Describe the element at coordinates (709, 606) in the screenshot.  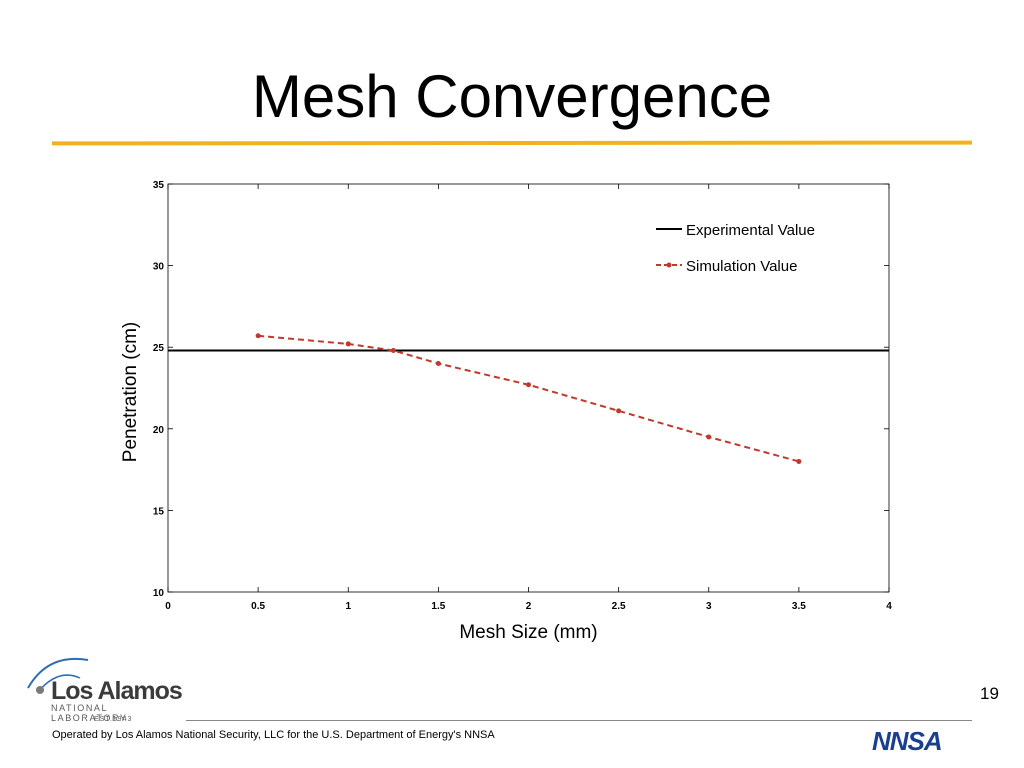
I see `x-tick-label: 3` at that location.